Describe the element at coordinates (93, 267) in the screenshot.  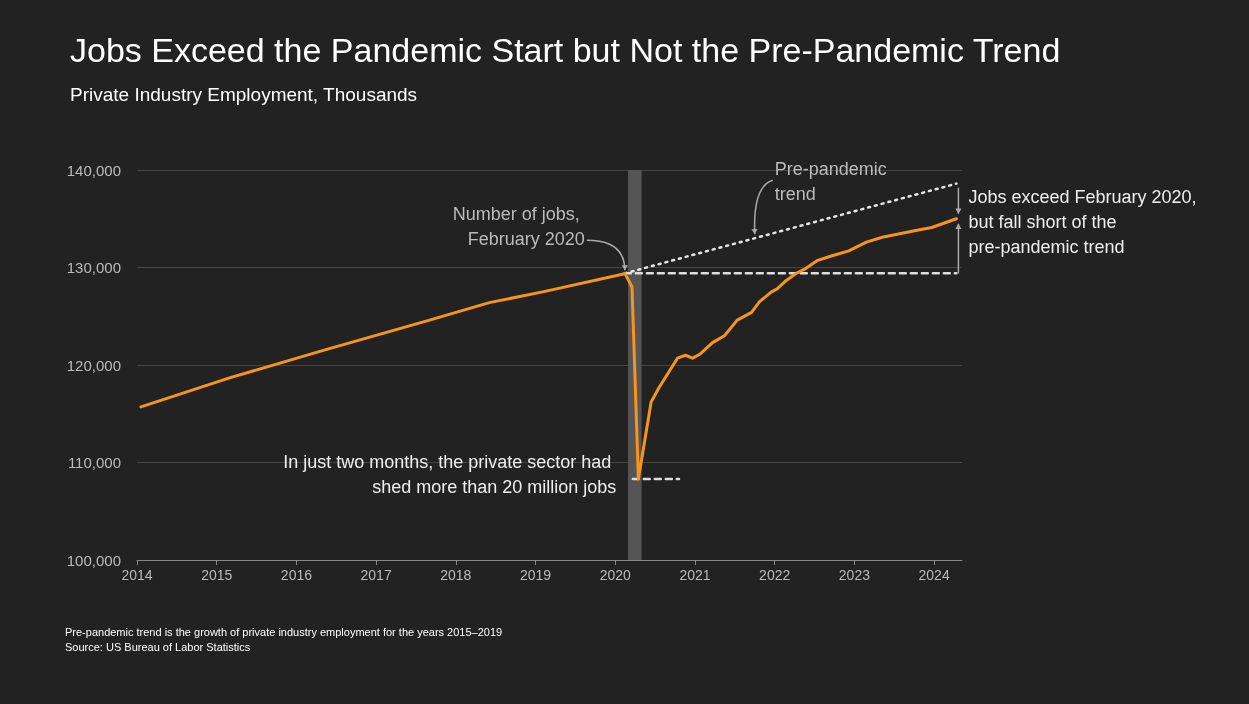
I see `y-tick-label: 130,000` at that location.